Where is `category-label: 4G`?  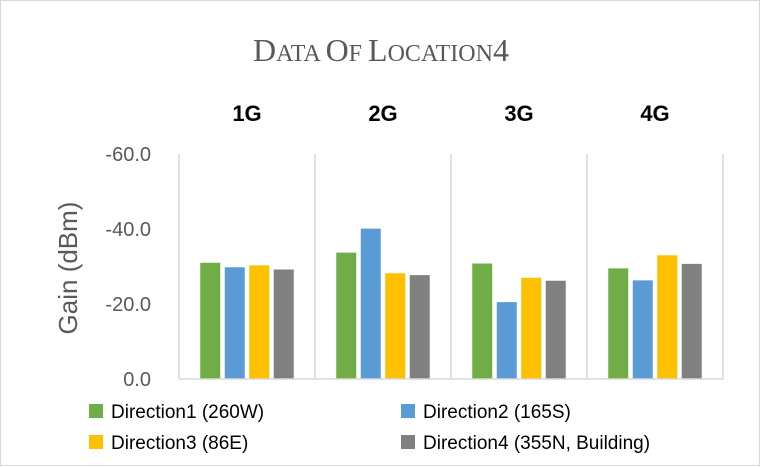
category-label: 4G is located at coordinates (654, 113).